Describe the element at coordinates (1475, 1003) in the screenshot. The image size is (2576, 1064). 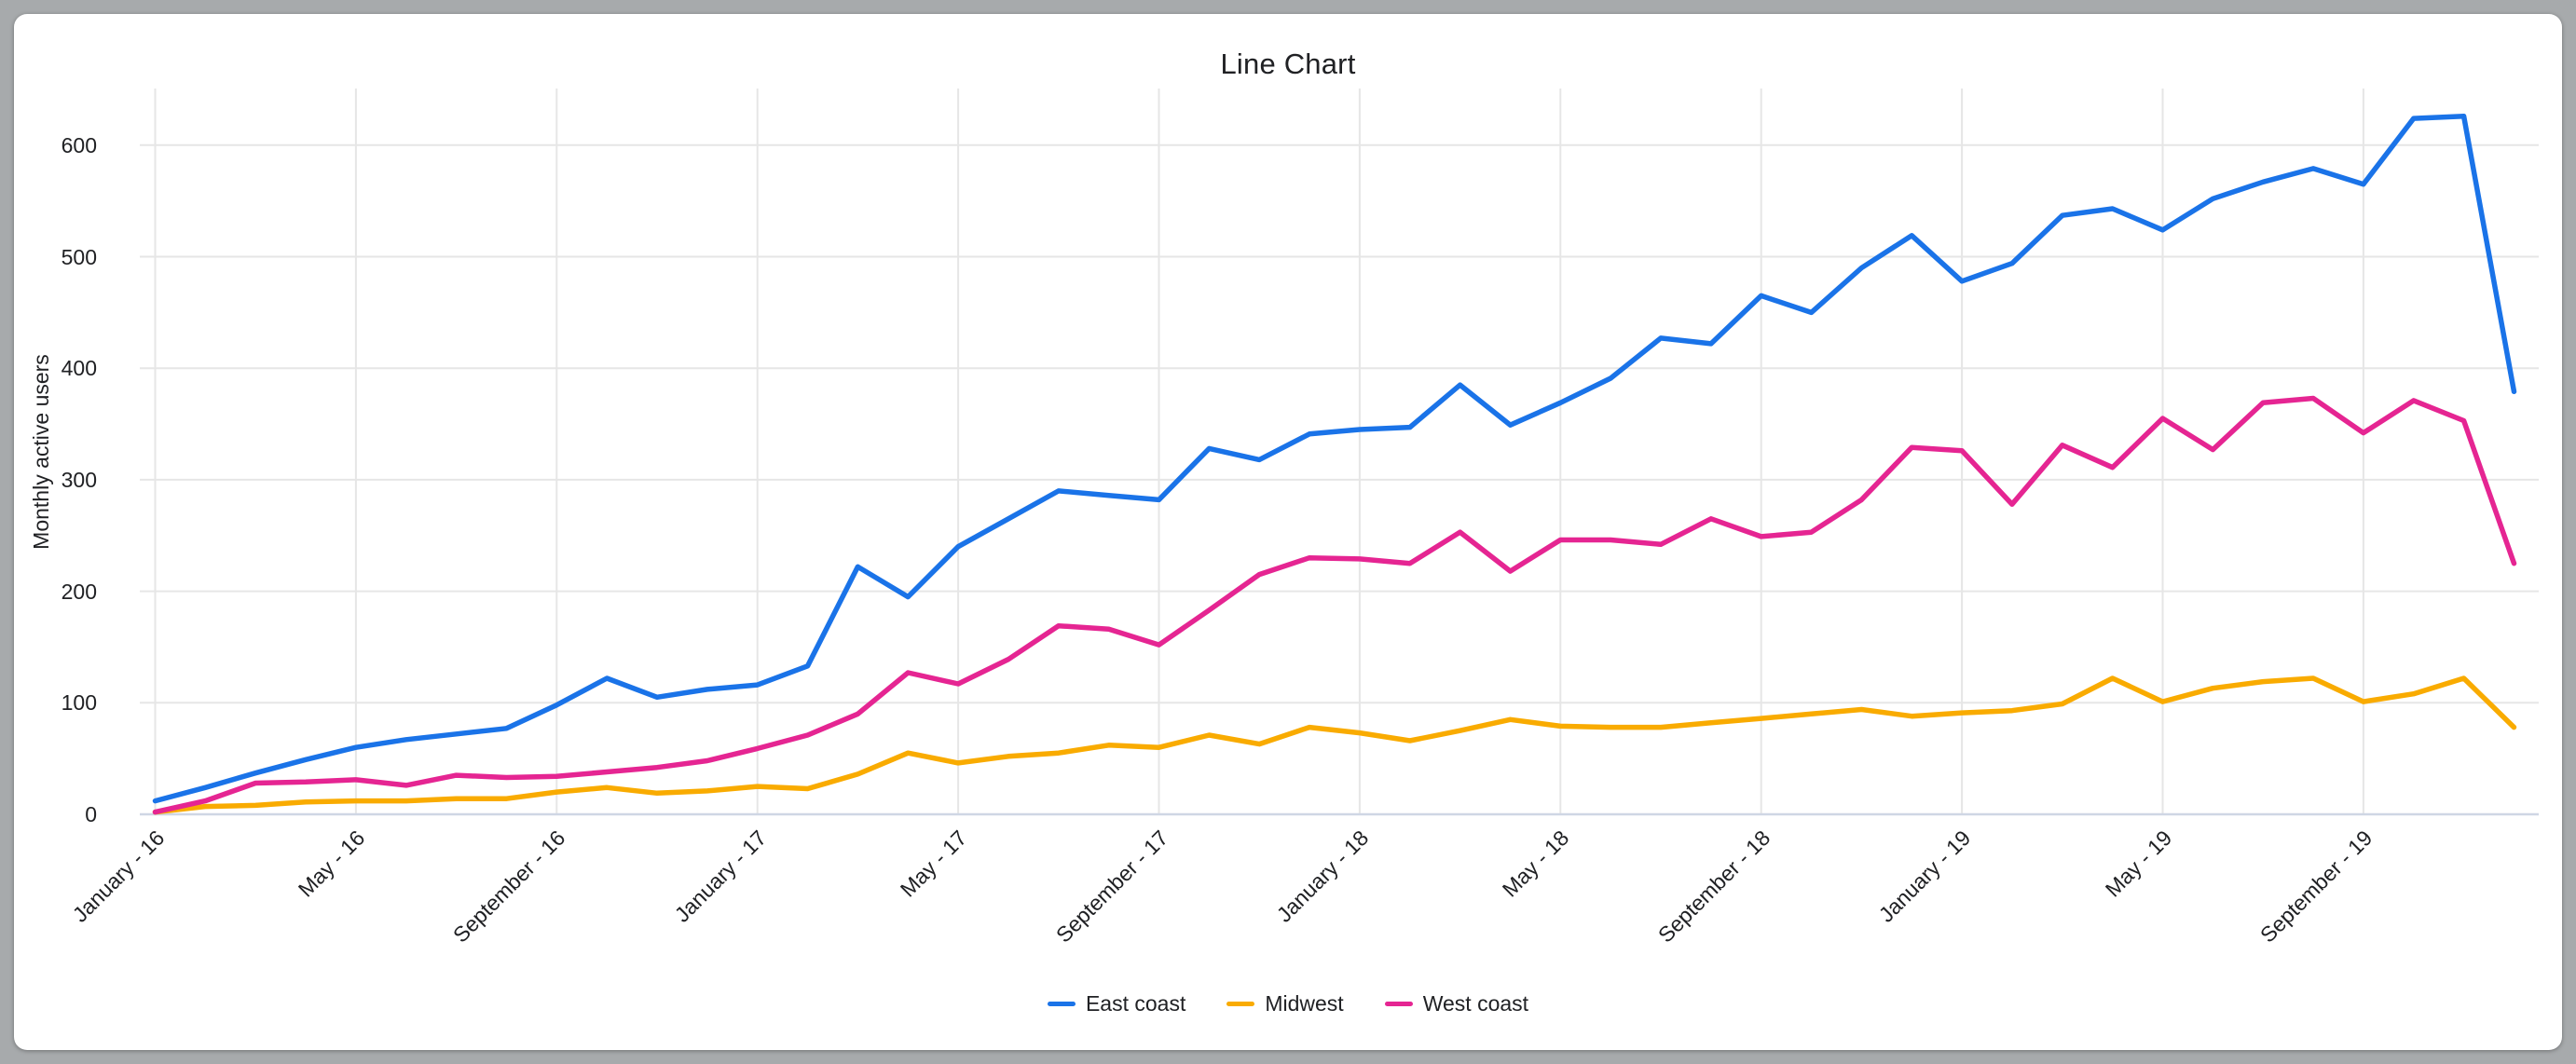
I see `legend-label: West coast` at that location.